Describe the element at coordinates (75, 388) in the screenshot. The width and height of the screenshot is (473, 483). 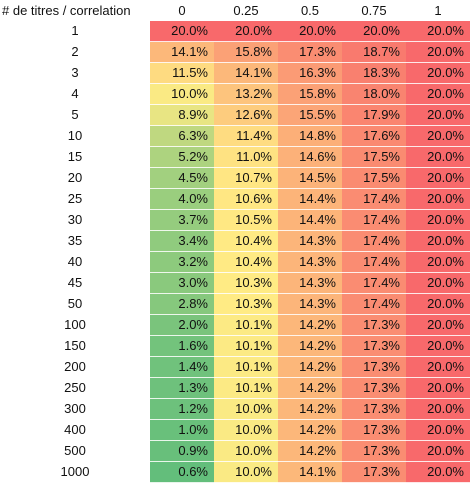
I see `row-label: 250` at that location.